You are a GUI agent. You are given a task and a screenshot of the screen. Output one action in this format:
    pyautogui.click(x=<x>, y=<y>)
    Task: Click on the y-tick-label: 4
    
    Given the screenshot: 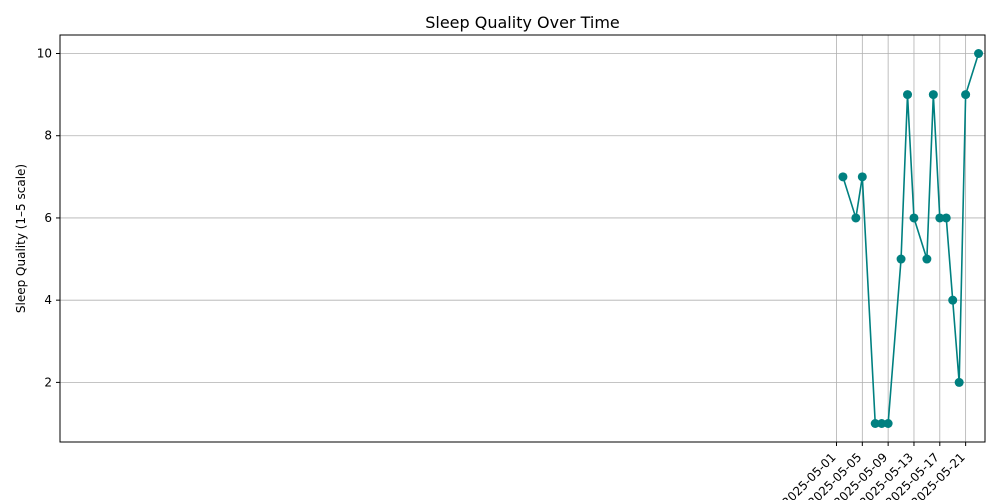 What is the action you would take?
    pyautogui.click(x=48, y=300)
    